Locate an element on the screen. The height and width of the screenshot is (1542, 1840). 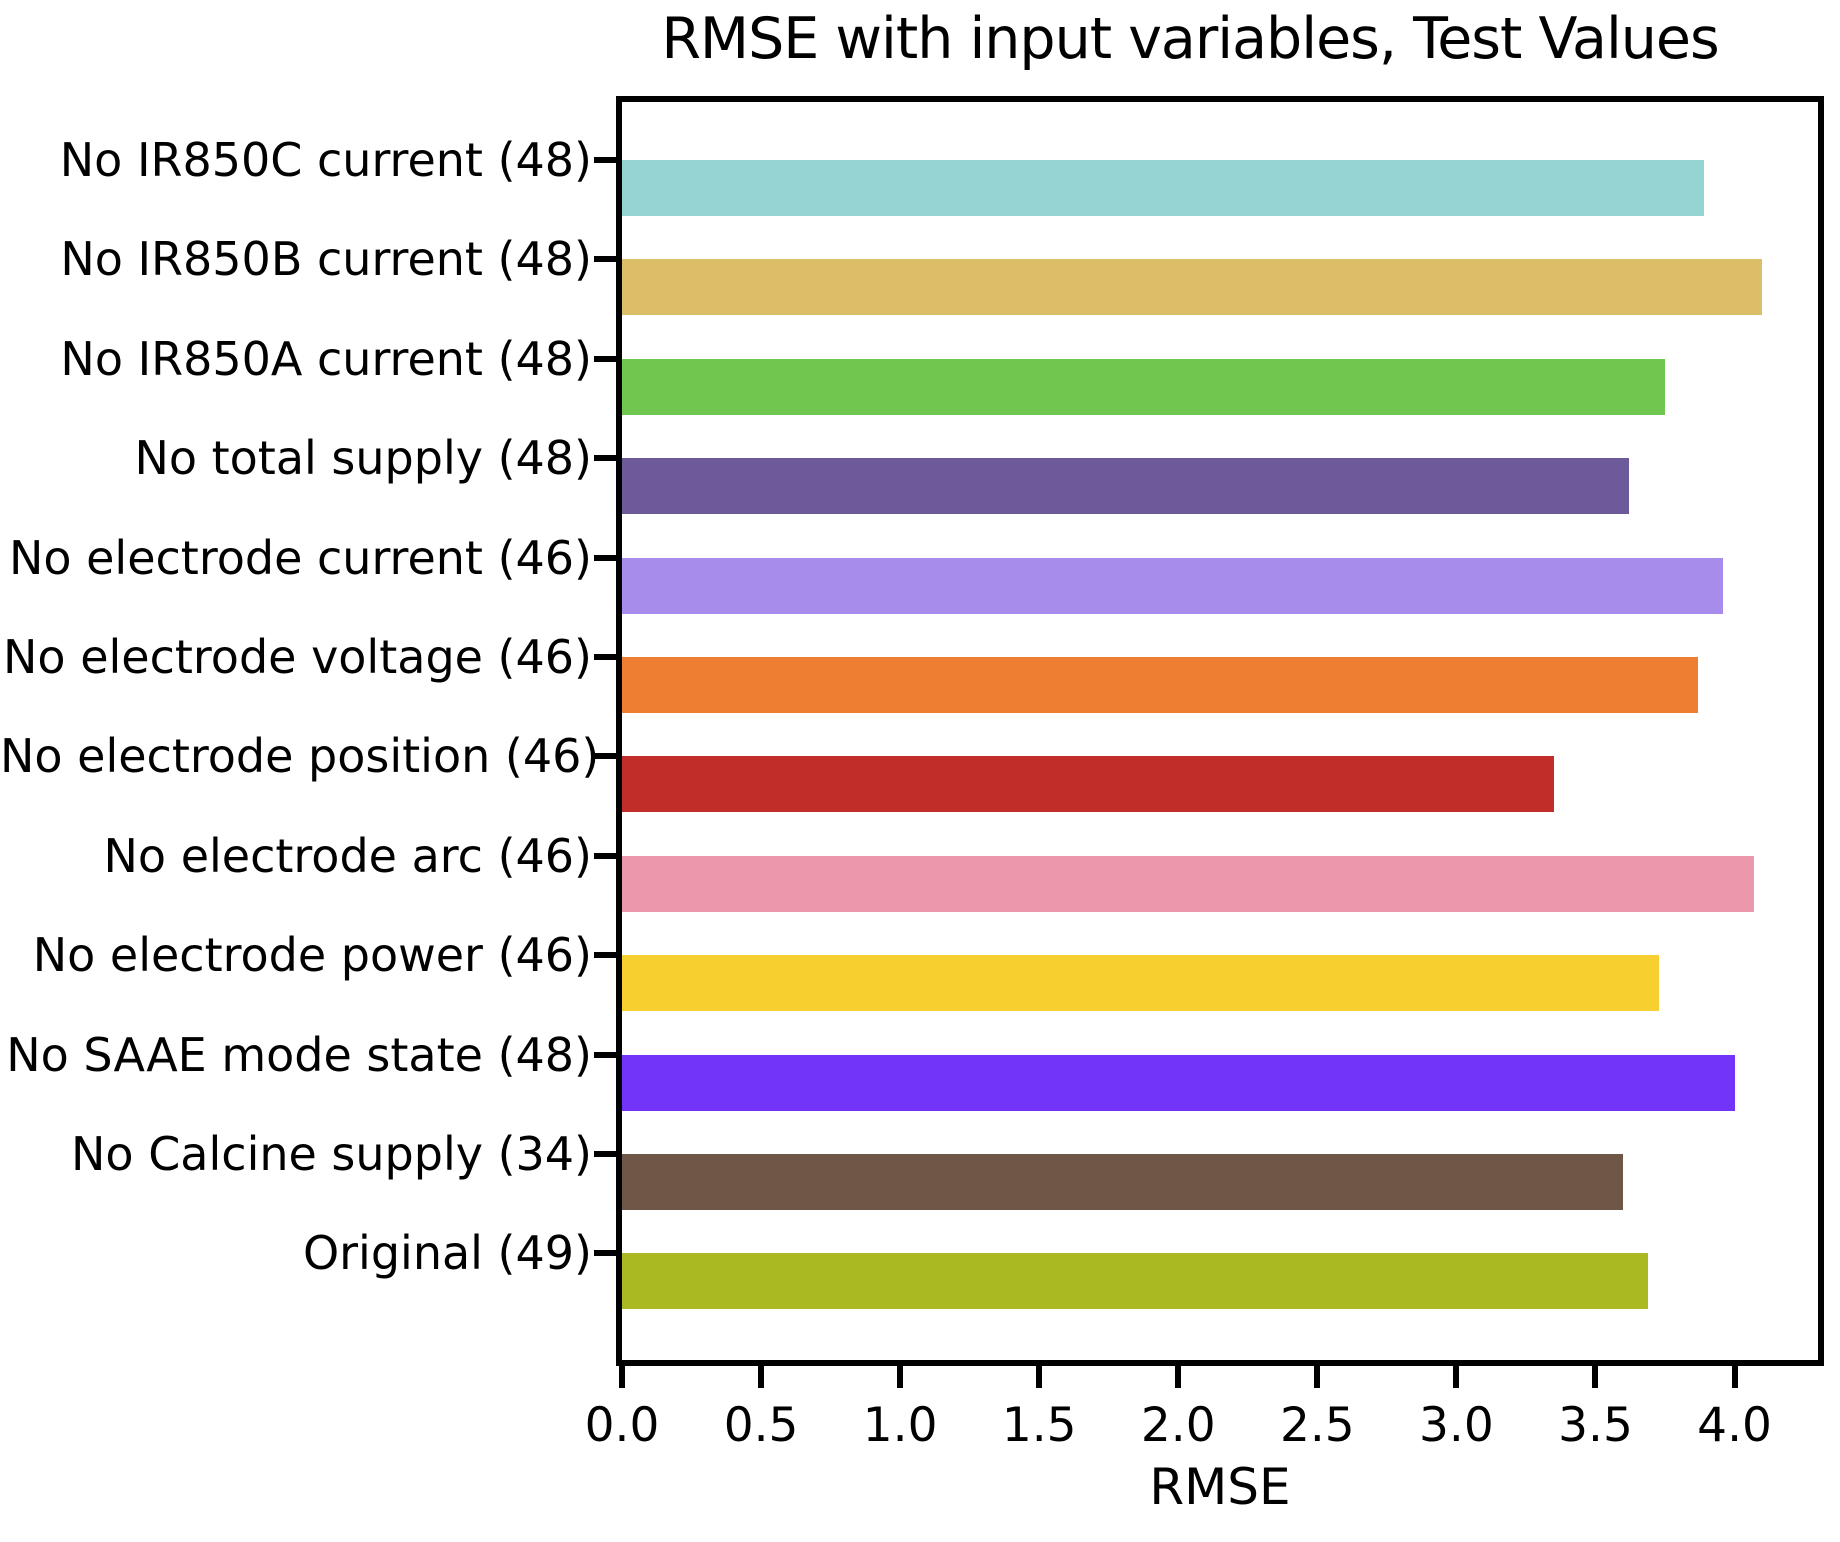
category-label-11: Original (49) is located at coordinates (447, 1253).